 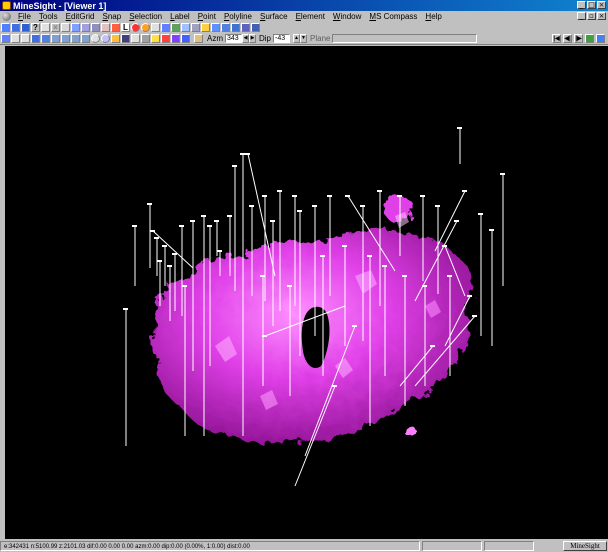 What do you see at coordinates (125, 27) in the screenshot?
I see `label-icon: L` at bounding box center [125, 27].